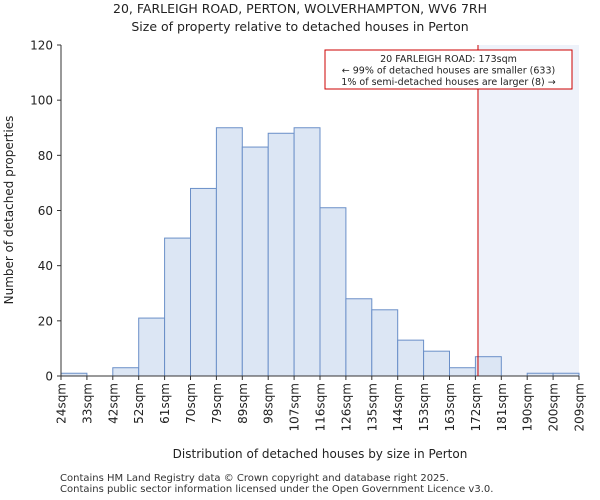 The width and height of the screenshot is (600, 500). What do you see at coordinates (448, 59) in the screenshot?
I see `annotation-title: 20 FARLEIGH ROAD: 173sqm` at bounding box center [448, 59].